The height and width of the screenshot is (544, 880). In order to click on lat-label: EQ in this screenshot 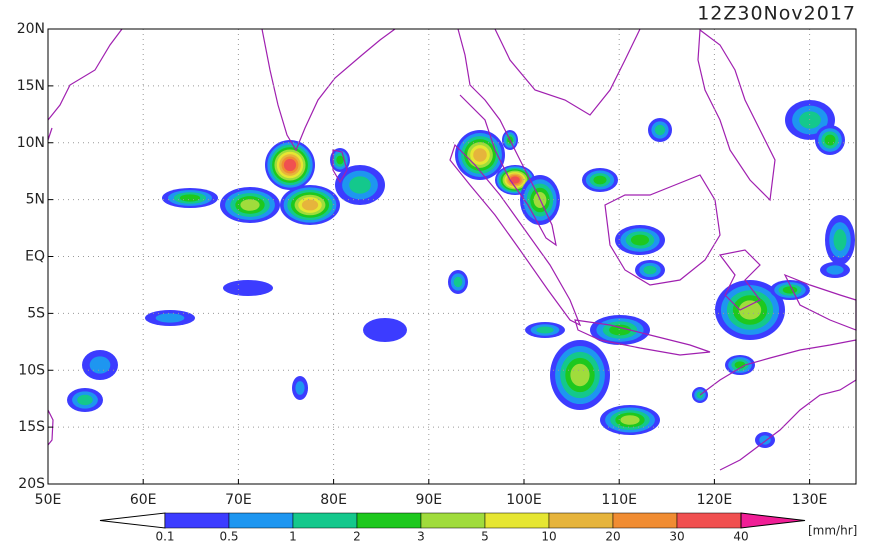, I will do `click(35, 257)`.